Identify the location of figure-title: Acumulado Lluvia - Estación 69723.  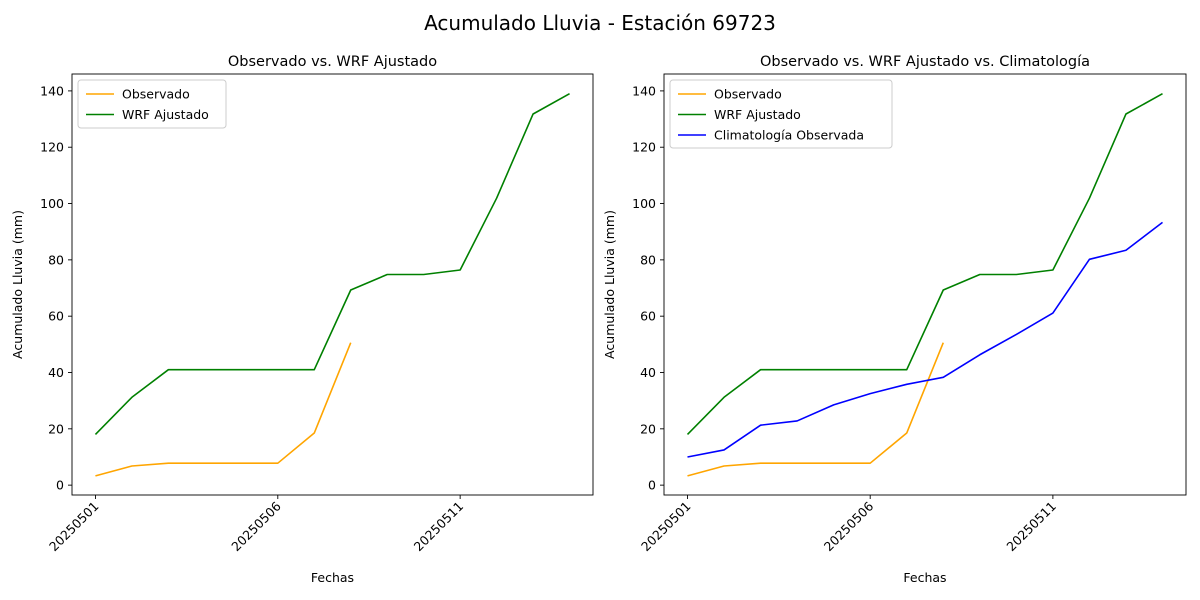
(600, 23).